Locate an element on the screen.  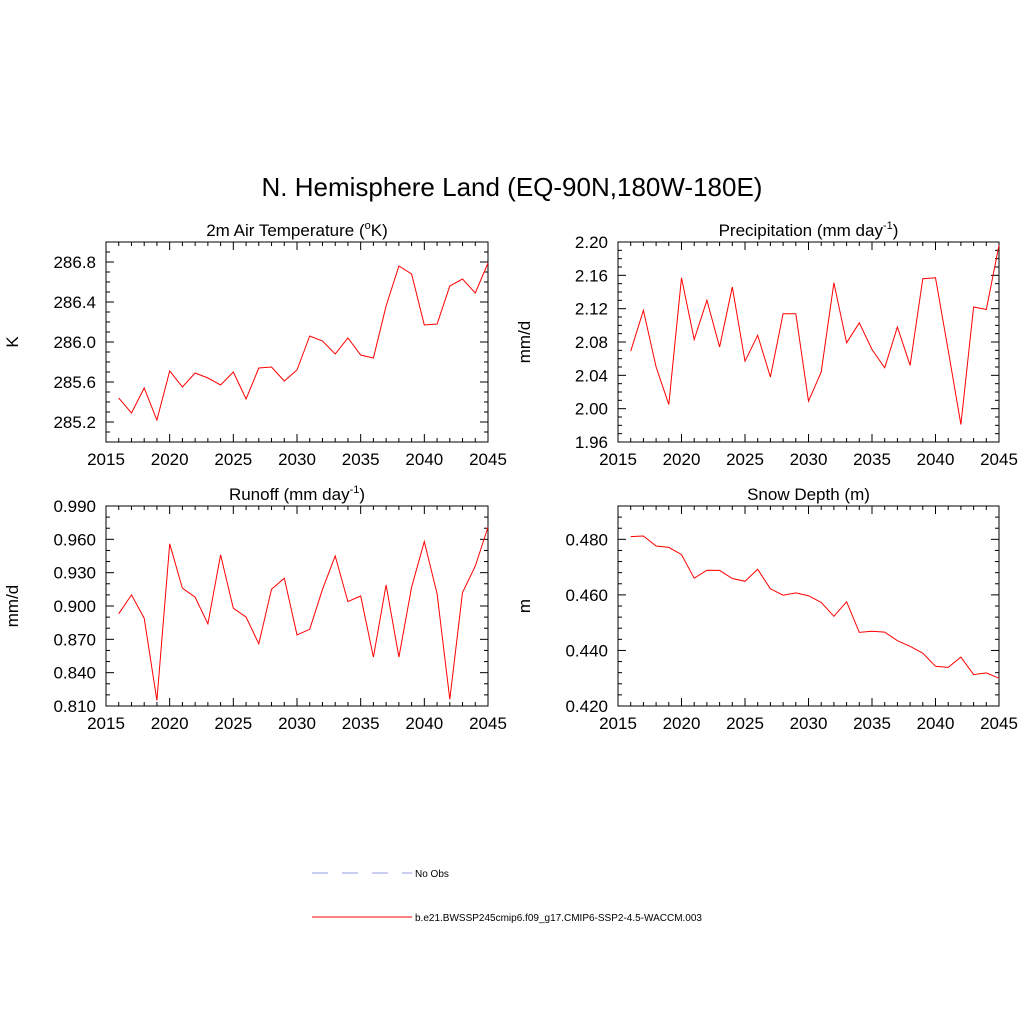
snow-depth-xtick-label: 2025 is located at coordinates (745, 723).